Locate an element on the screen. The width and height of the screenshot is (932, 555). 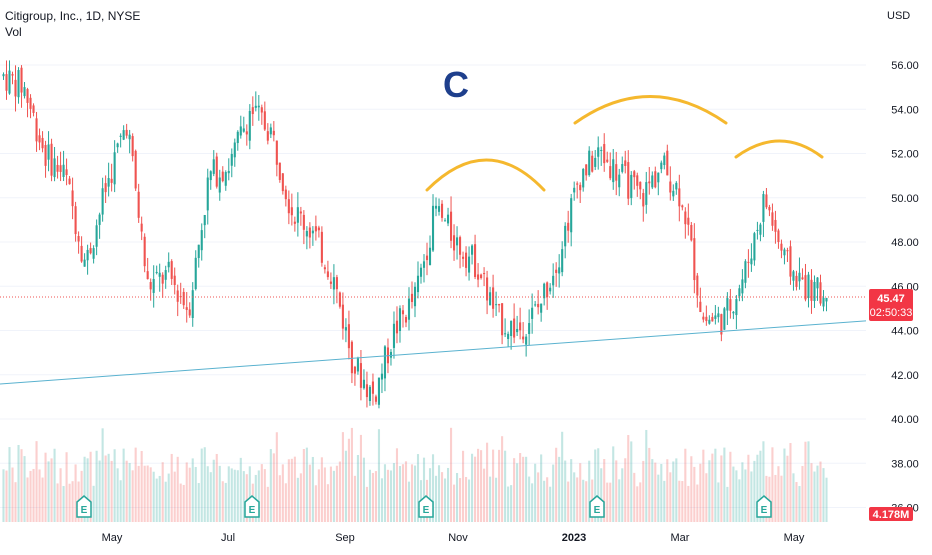
earnings-marker: E is located at coordinates (84, 506).